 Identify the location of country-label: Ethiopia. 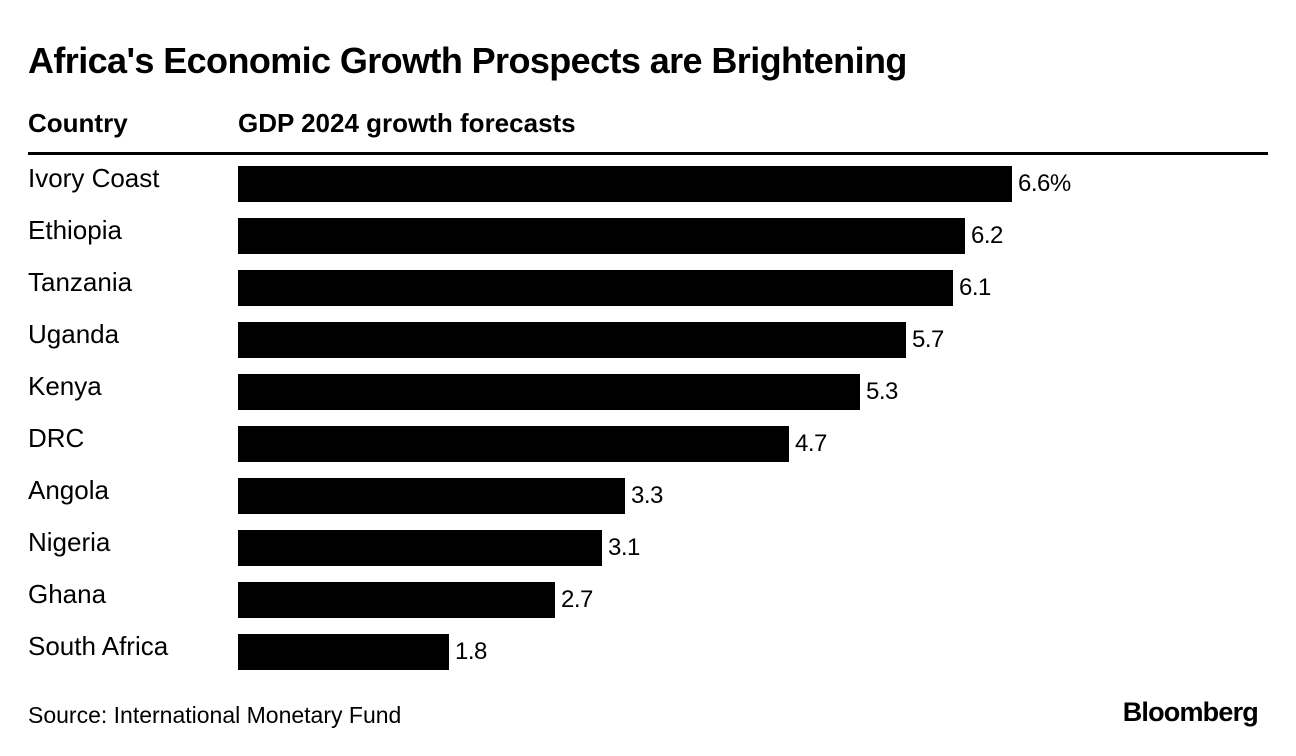
(75, 230).